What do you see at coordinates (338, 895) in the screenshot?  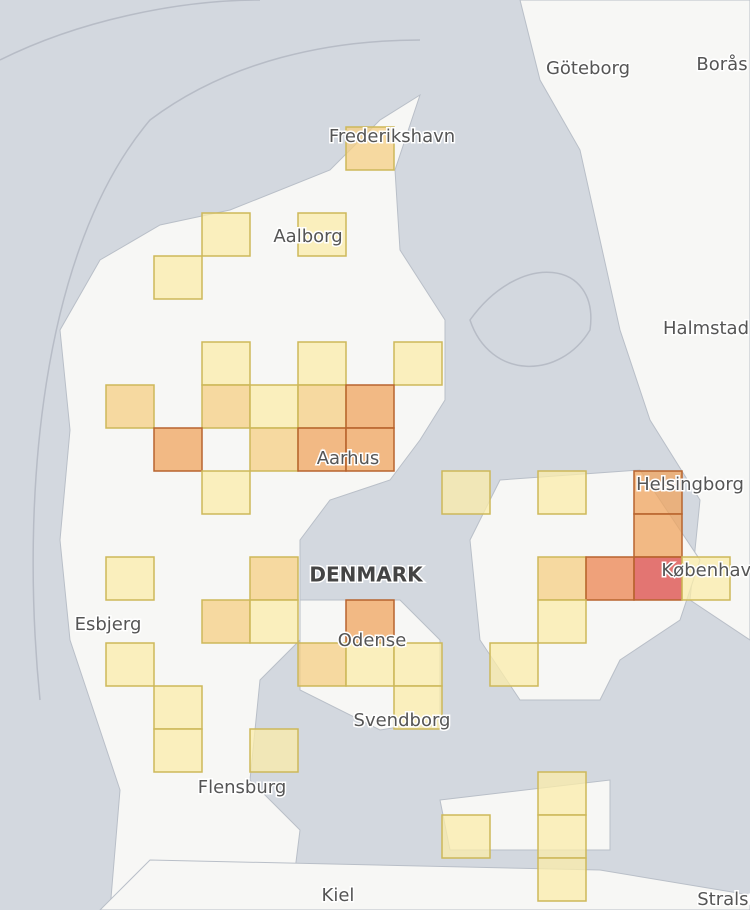 I see `place-label: Kiel` at bounding box center [338, 895].